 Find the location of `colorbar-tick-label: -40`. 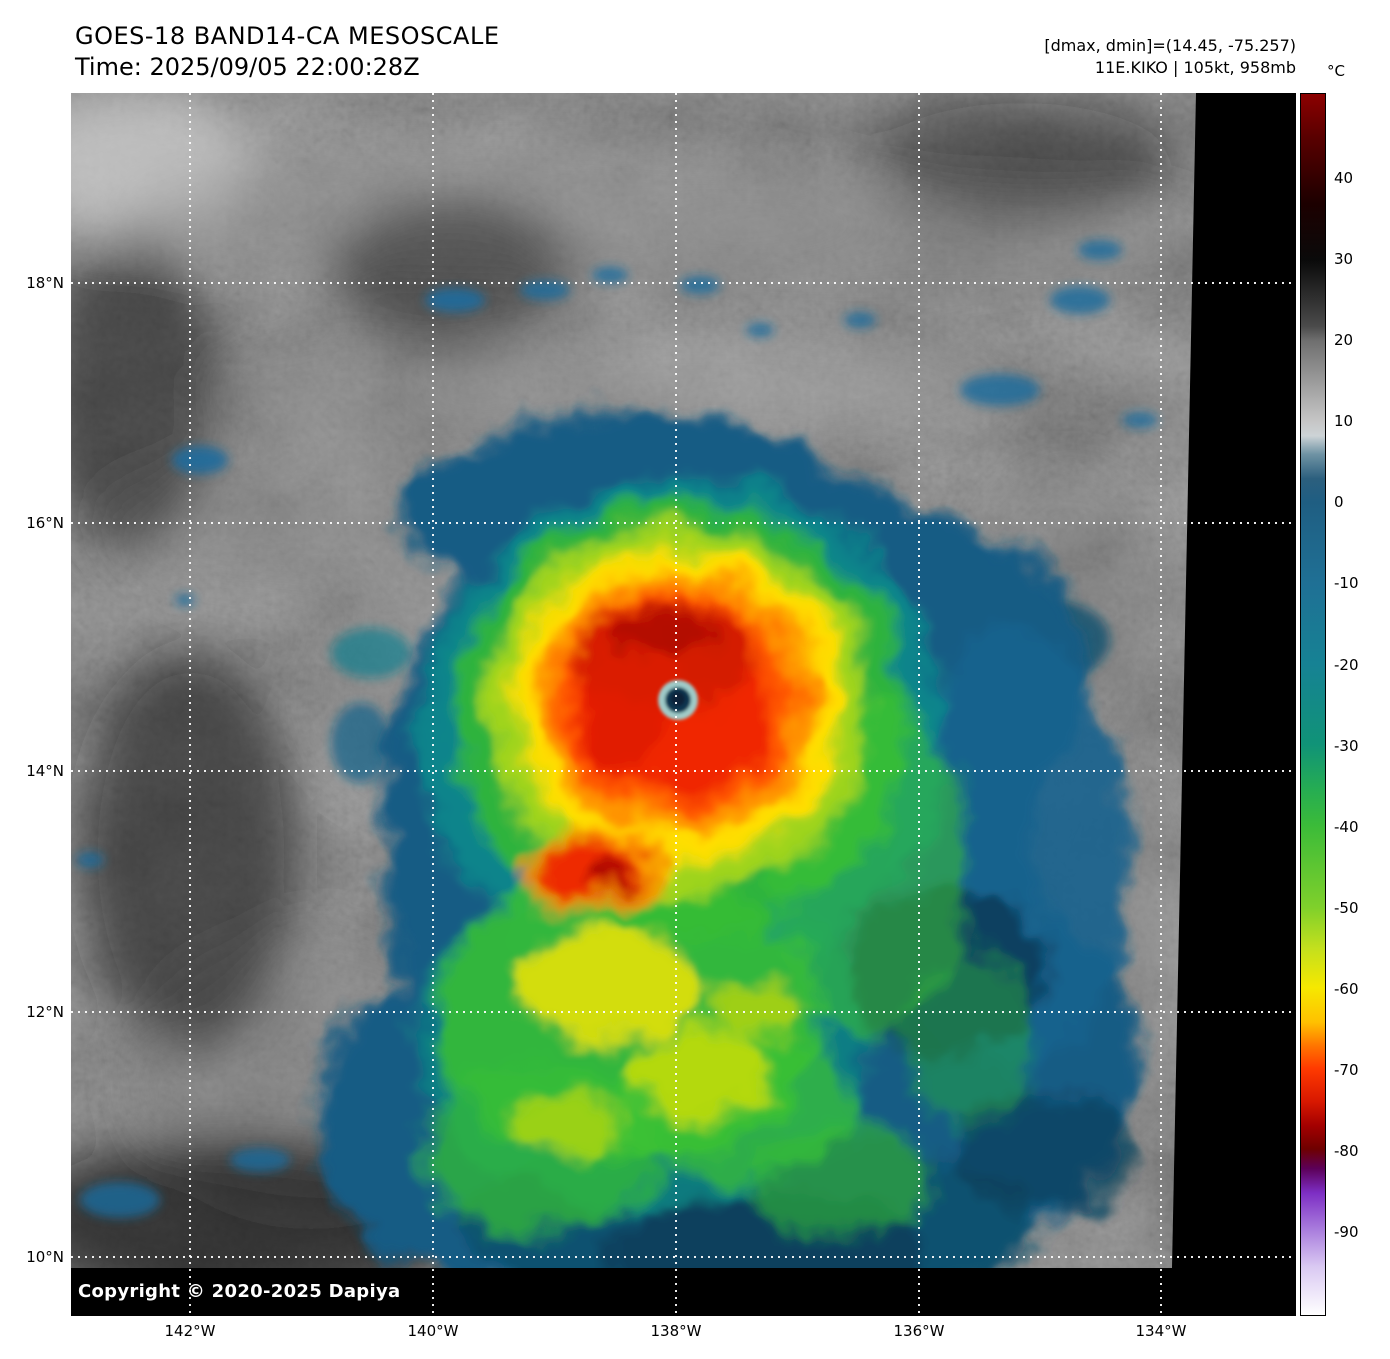

colorbar-tick-label: -40 is located at coordinates (1346, 827).